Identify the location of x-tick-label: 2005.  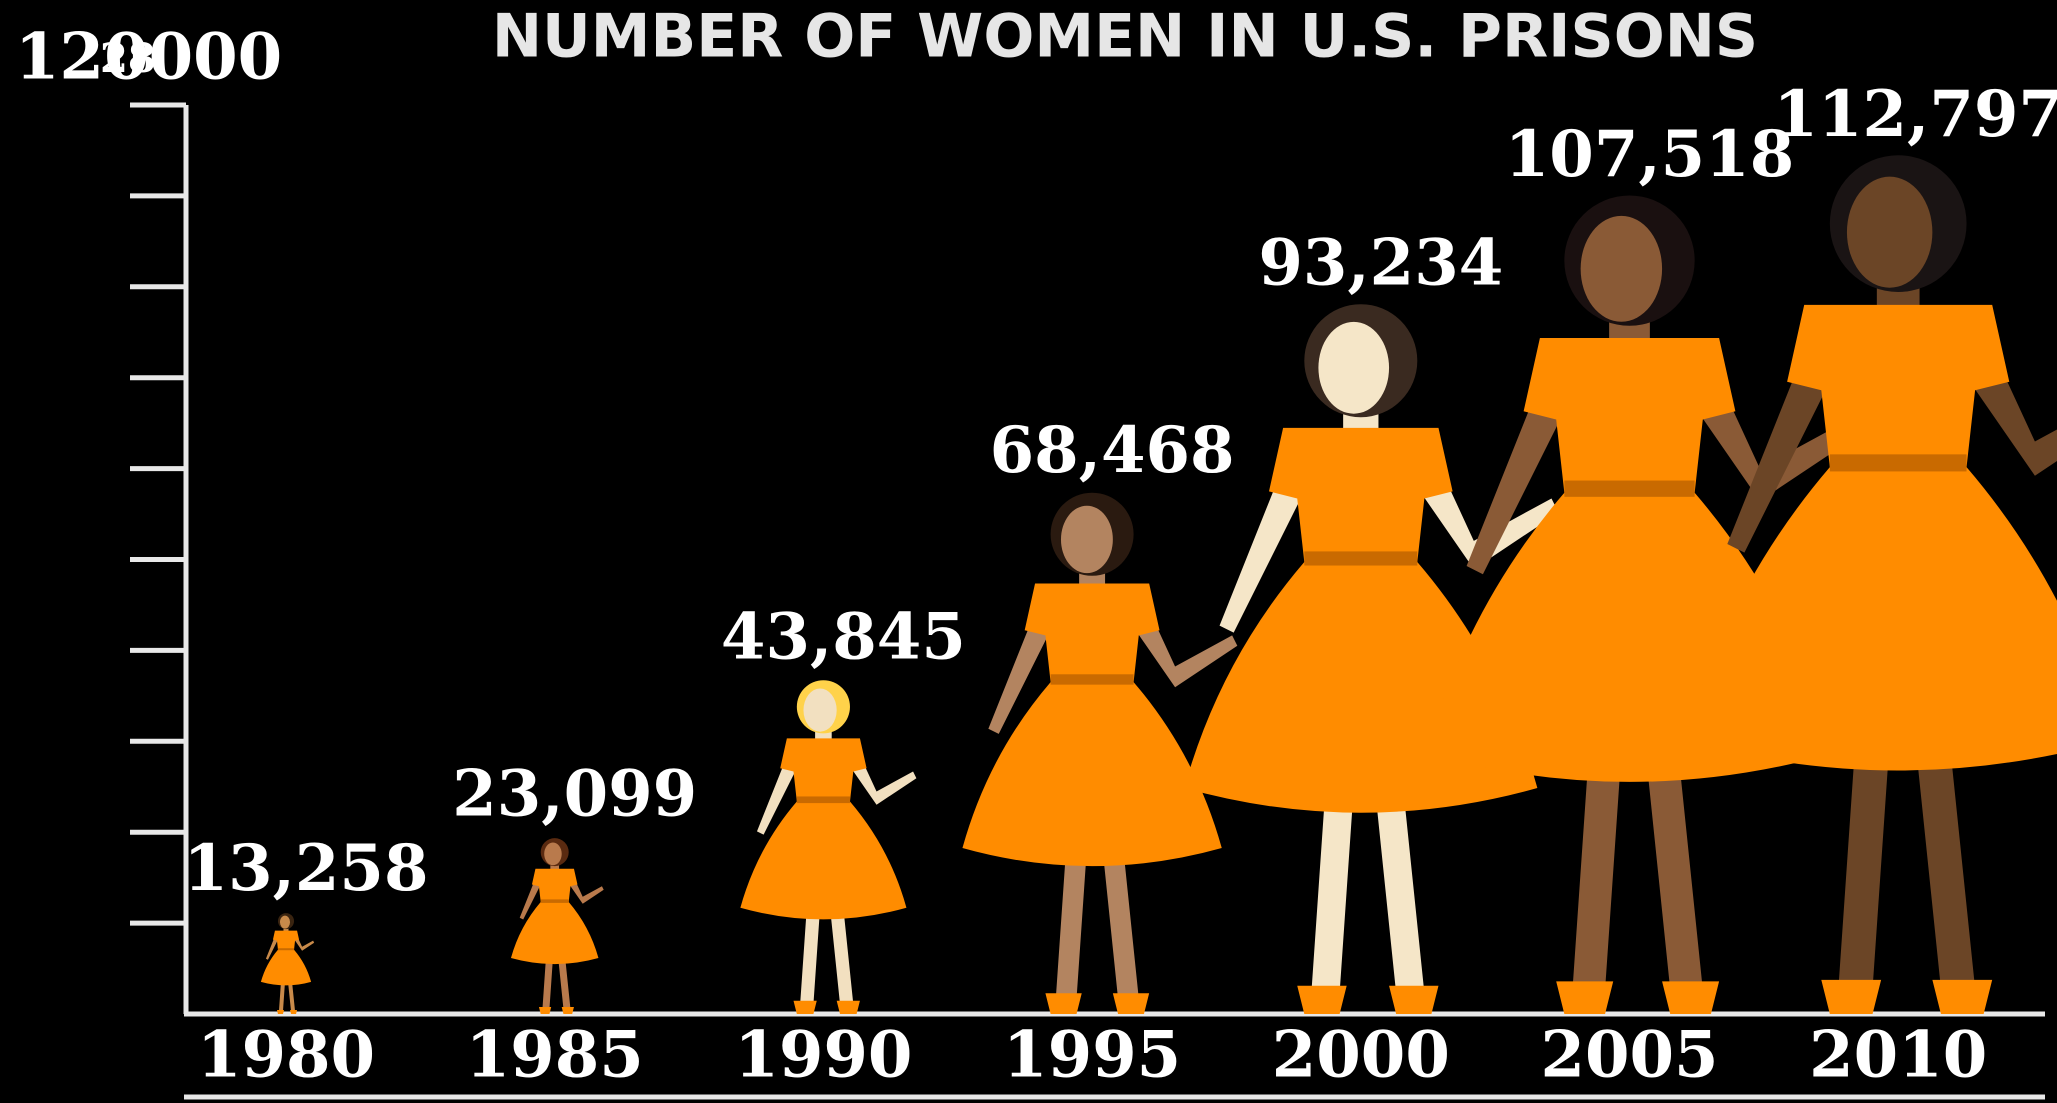
(1629, 1055).